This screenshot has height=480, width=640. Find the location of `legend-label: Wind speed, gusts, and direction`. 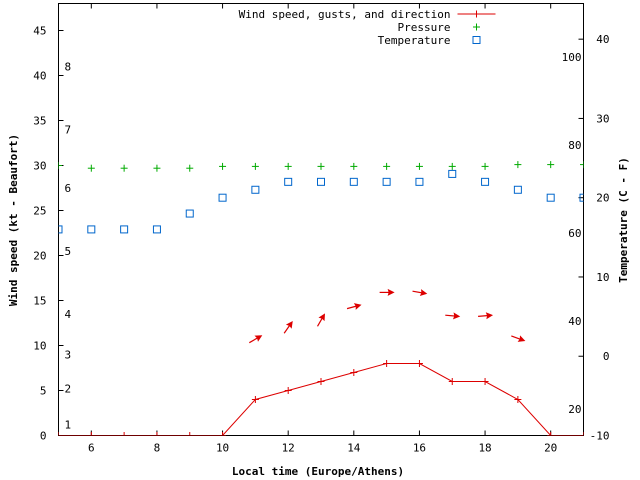

legend-label: Wind speed, gusts, and direction is located at coordinates (345, 14).